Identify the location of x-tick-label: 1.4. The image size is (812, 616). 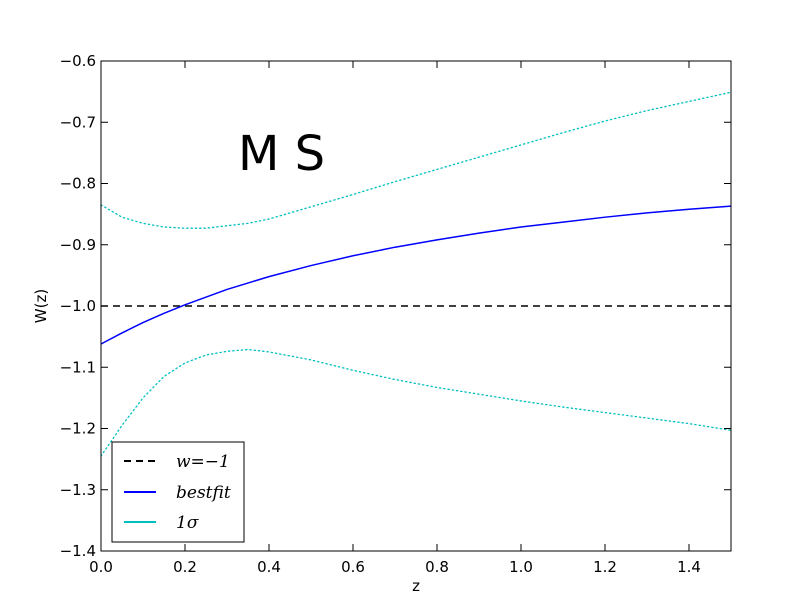
(689, 567).